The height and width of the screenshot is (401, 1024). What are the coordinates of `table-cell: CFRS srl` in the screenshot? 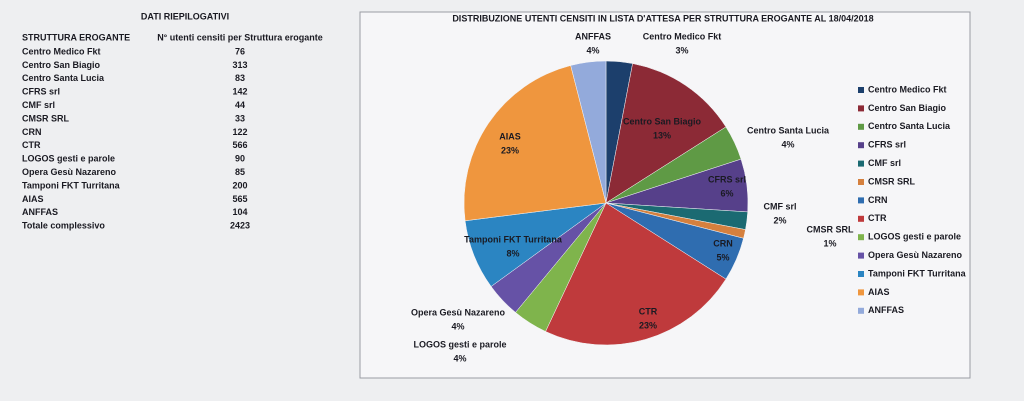 It's located at (41, 92).